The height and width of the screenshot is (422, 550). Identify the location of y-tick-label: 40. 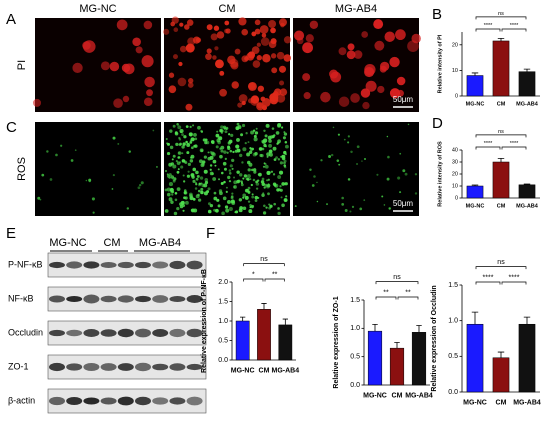
(455, 150).